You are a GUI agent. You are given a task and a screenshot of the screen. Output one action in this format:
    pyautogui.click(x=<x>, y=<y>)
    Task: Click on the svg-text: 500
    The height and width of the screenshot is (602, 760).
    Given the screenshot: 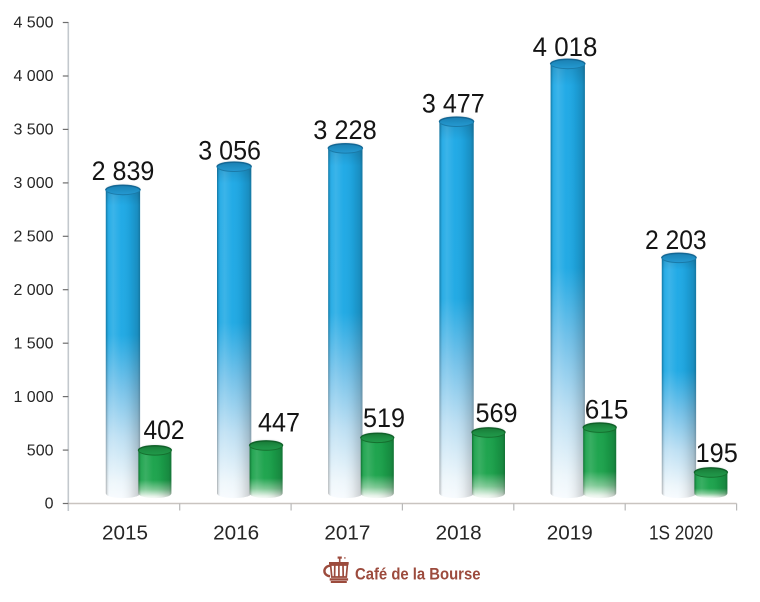 What is the action you would take?
    pyautogui.click(x=40, y=450)
    